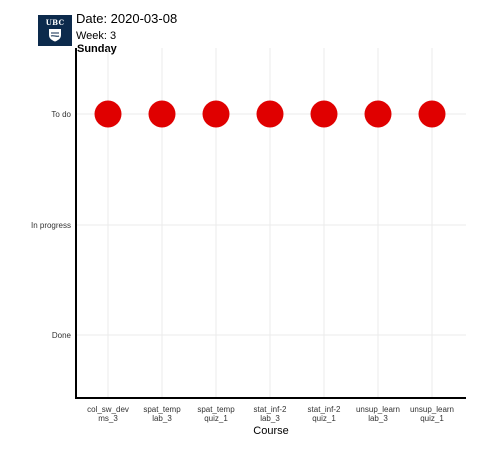  Describe the element at coordinates (97, 49) in the screenshot. I see `day-label: Sunday` at that location.